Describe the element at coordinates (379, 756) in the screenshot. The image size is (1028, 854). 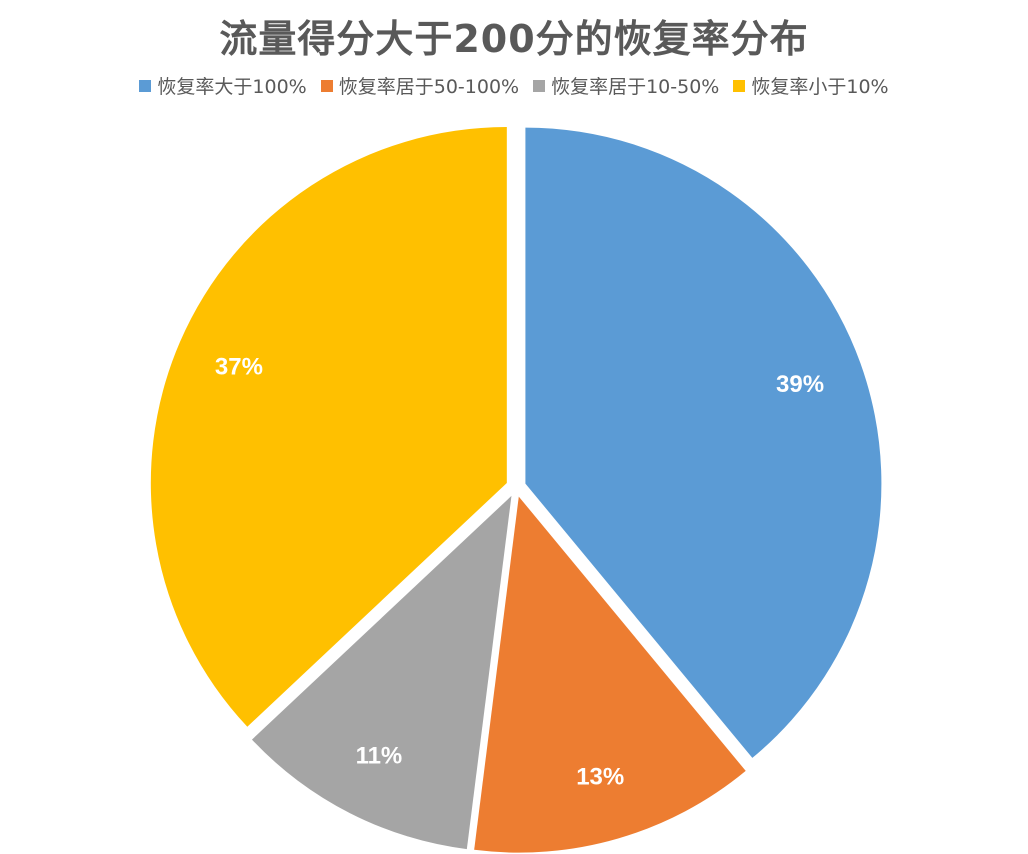
I see `slice-data-label: 11%` at that location.